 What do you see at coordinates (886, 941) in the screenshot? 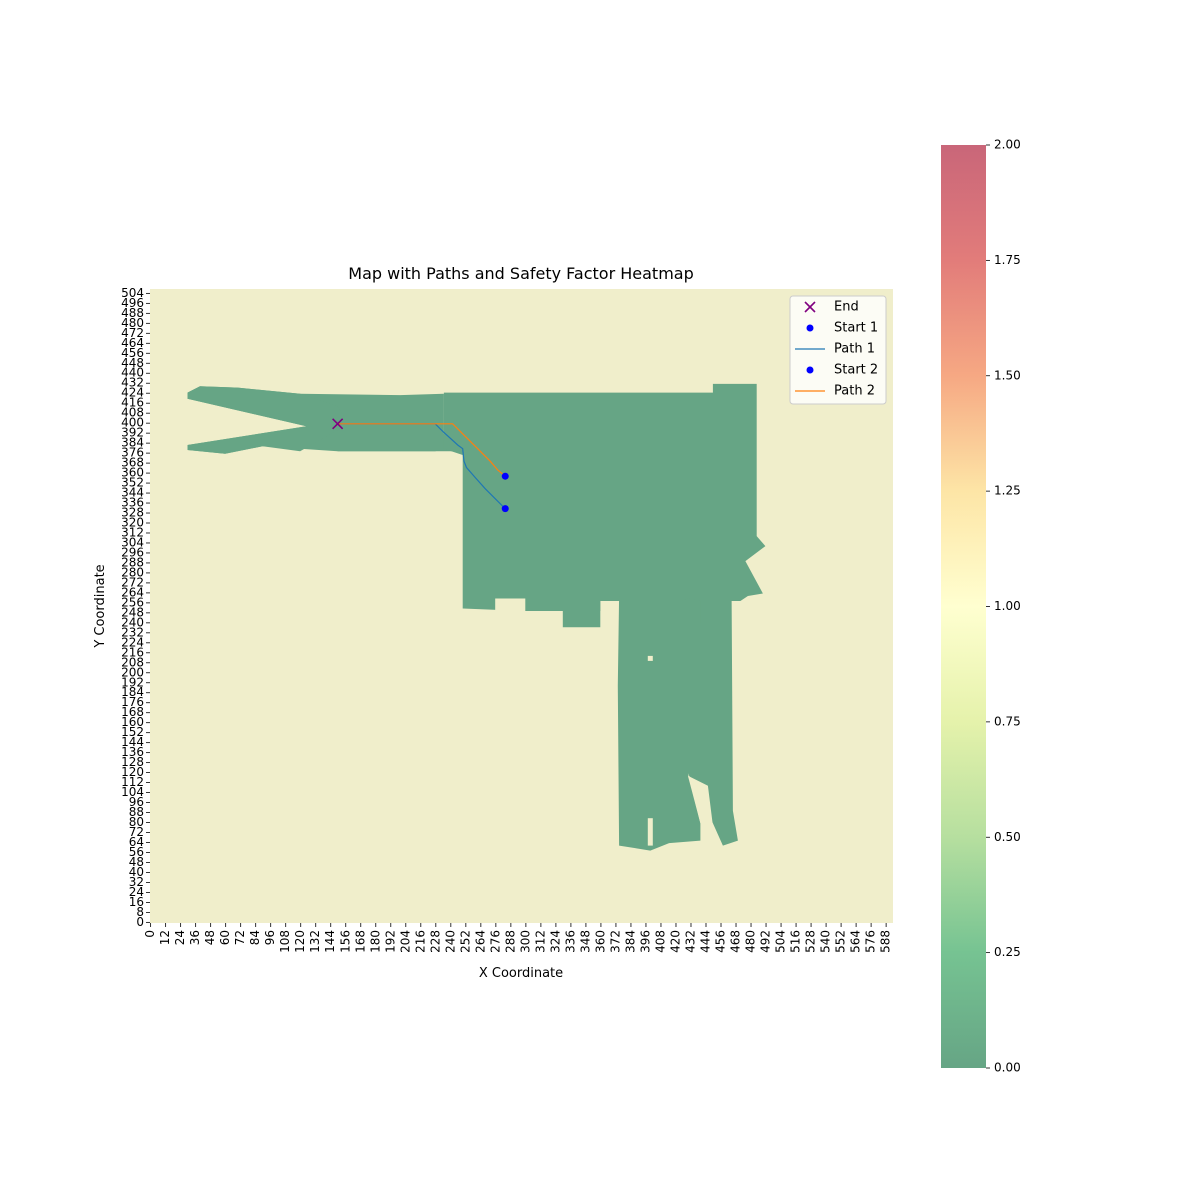
I see `x-tick-label: 588` at bounding box center [886, 941].